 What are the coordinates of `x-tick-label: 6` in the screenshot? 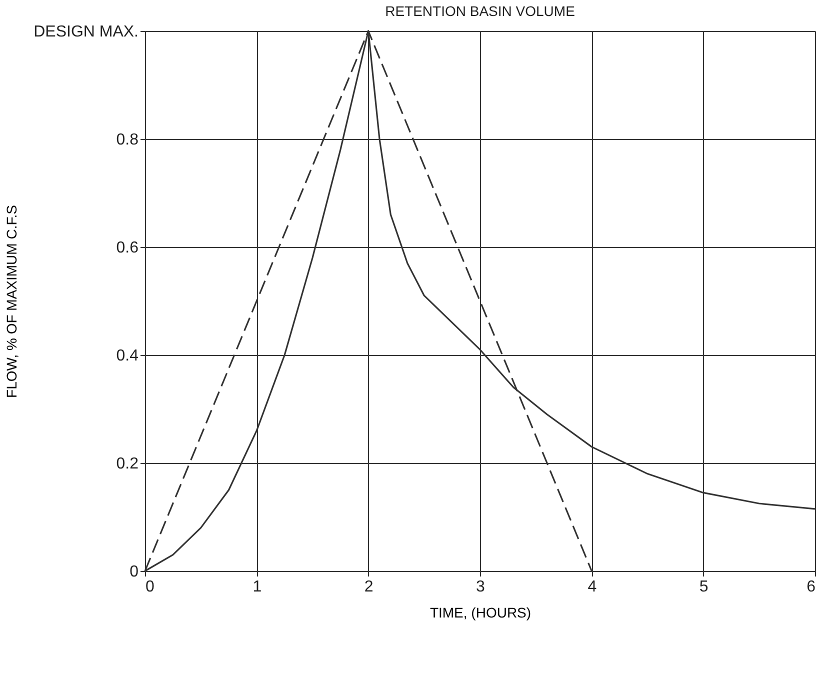 It's located at (811, 587).